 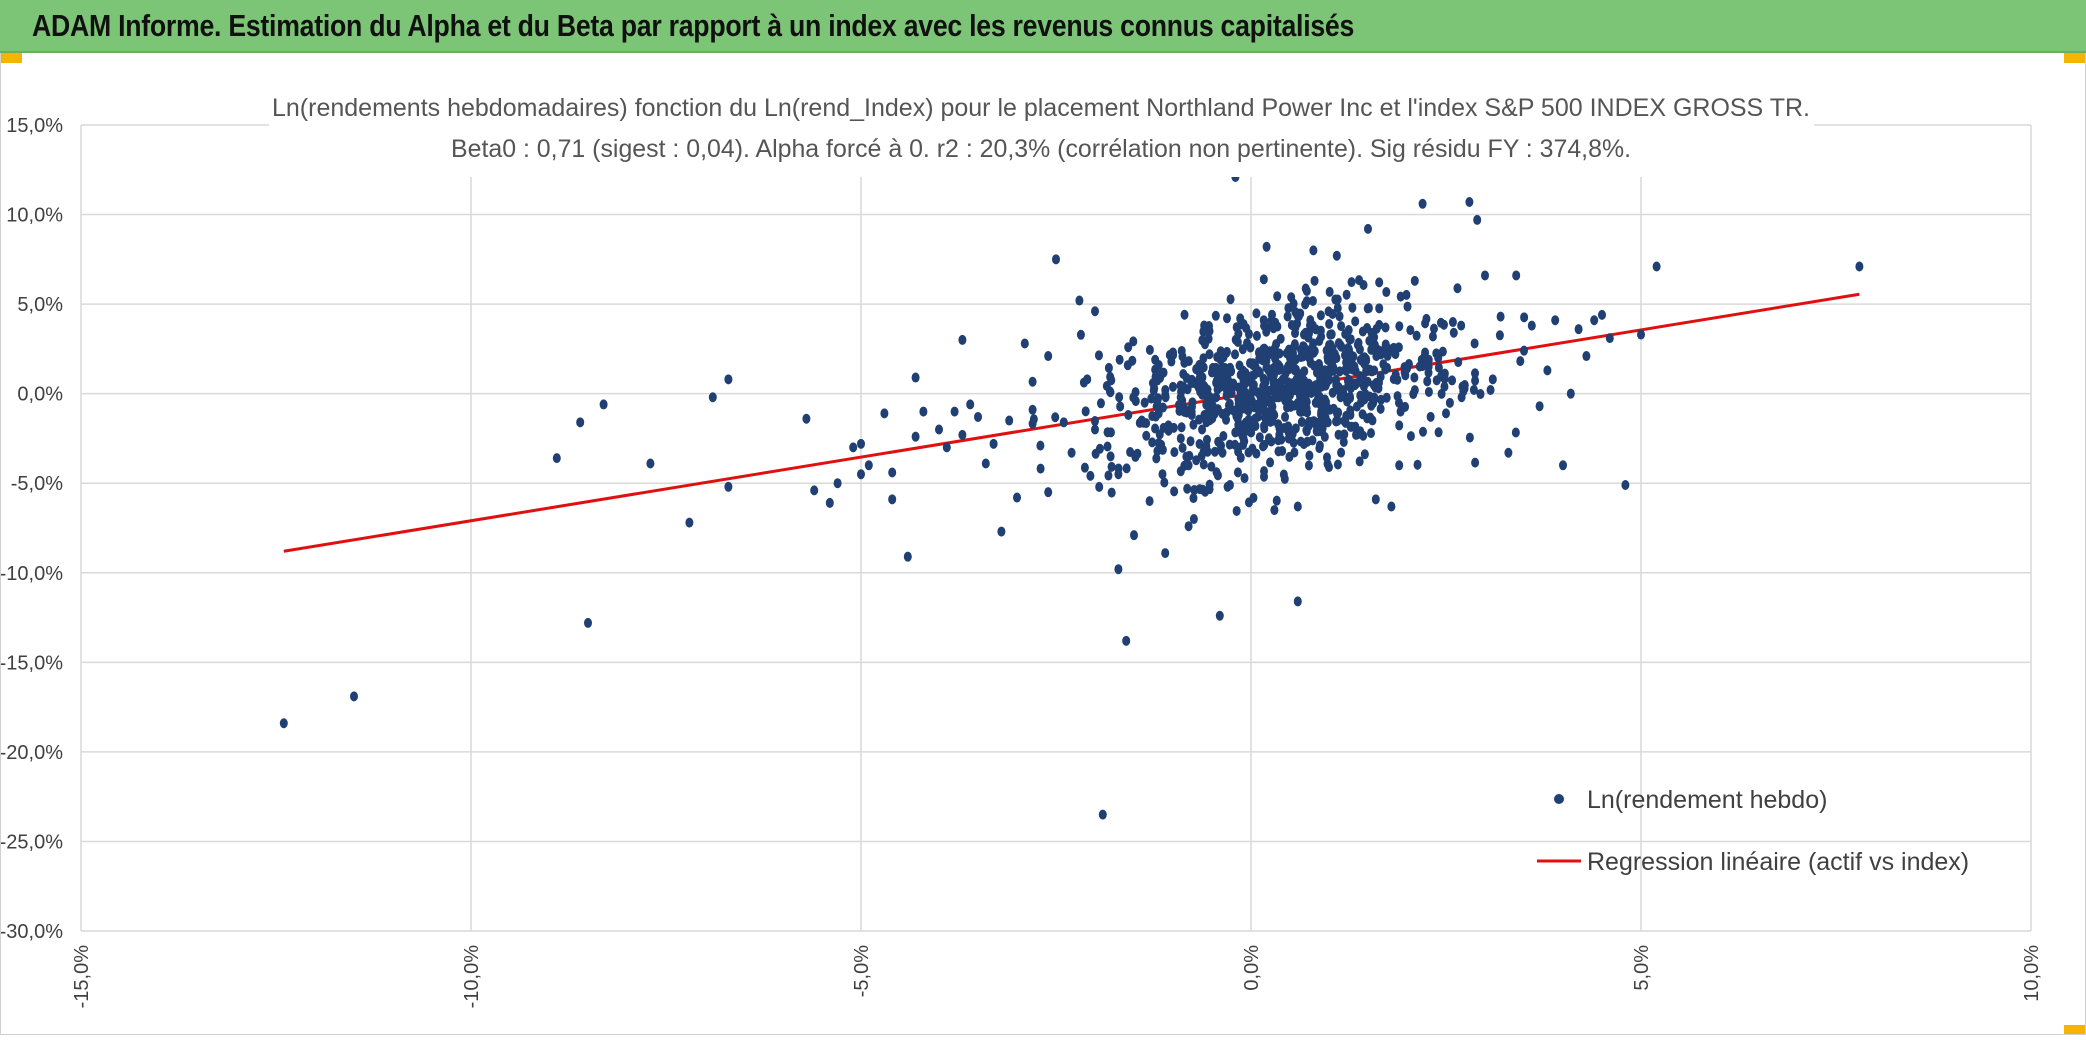 What do you see at coordinates (82, 977) in the screenshot?
I see `x-tick-label: -15,0%` at bounding box center [82, 977].